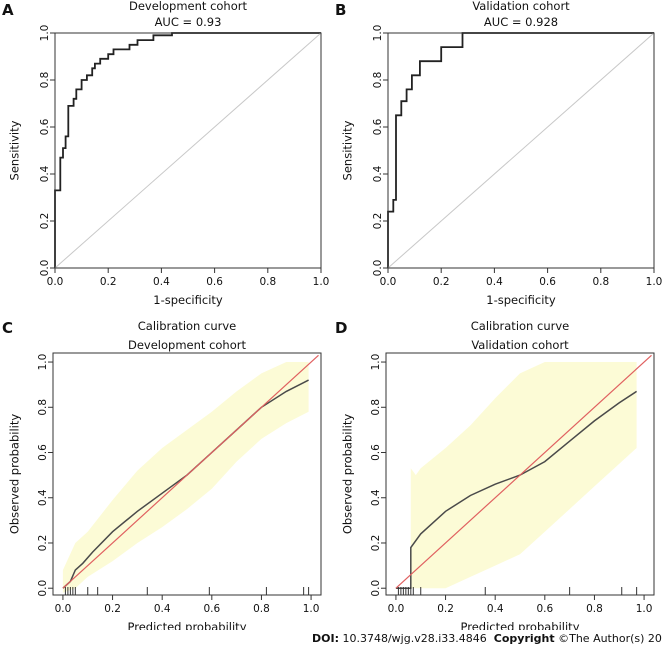 This screenshot has height=650, width=662. What do you see at coordinates (188, 22) in the screenshot?
I see `chart-subtitle: AUC = 0.93` at bounding box center [188, 22].